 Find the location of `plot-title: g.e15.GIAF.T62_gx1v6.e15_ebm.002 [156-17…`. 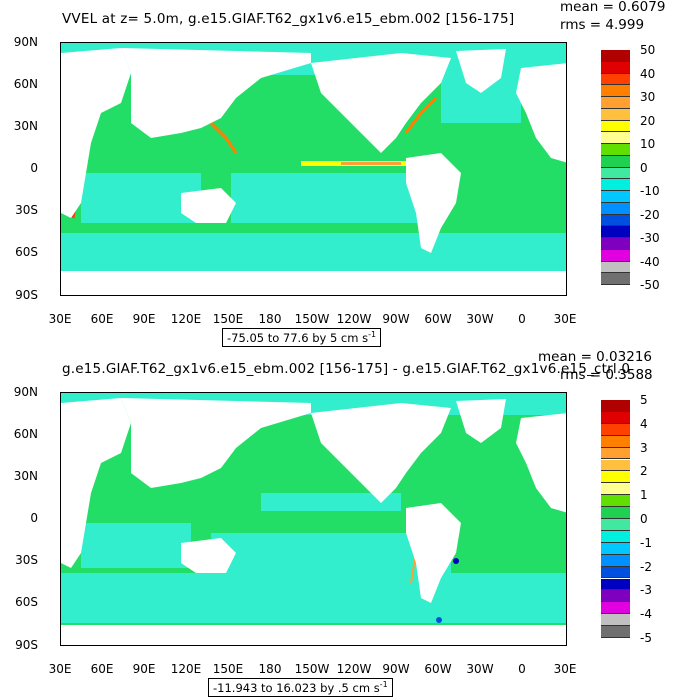

plot-title: g.e15.GIAF.T62_gx1v6.e15_ebm.002 [156-17… is located at coordinates (346, 369).